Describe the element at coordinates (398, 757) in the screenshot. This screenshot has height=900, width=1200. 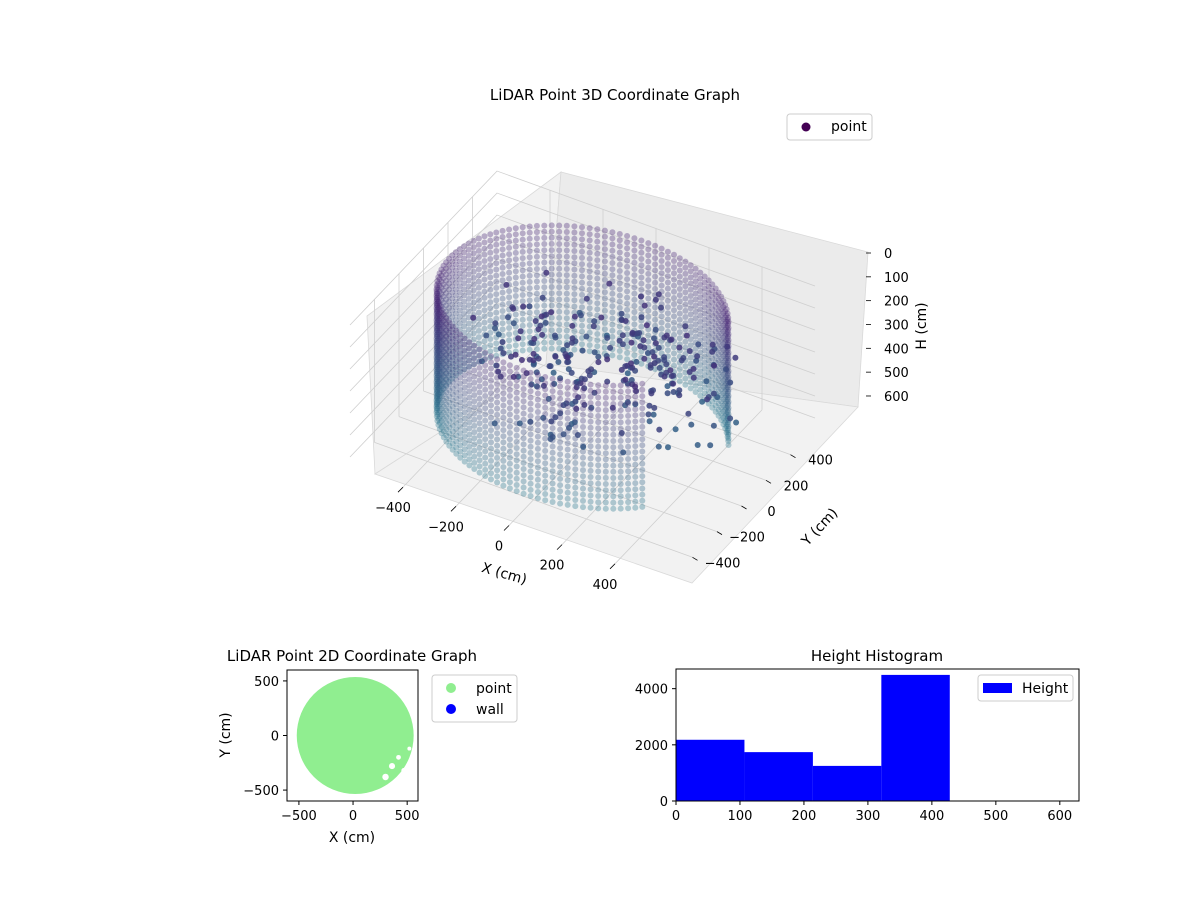
I see `gap-2d` at that location.